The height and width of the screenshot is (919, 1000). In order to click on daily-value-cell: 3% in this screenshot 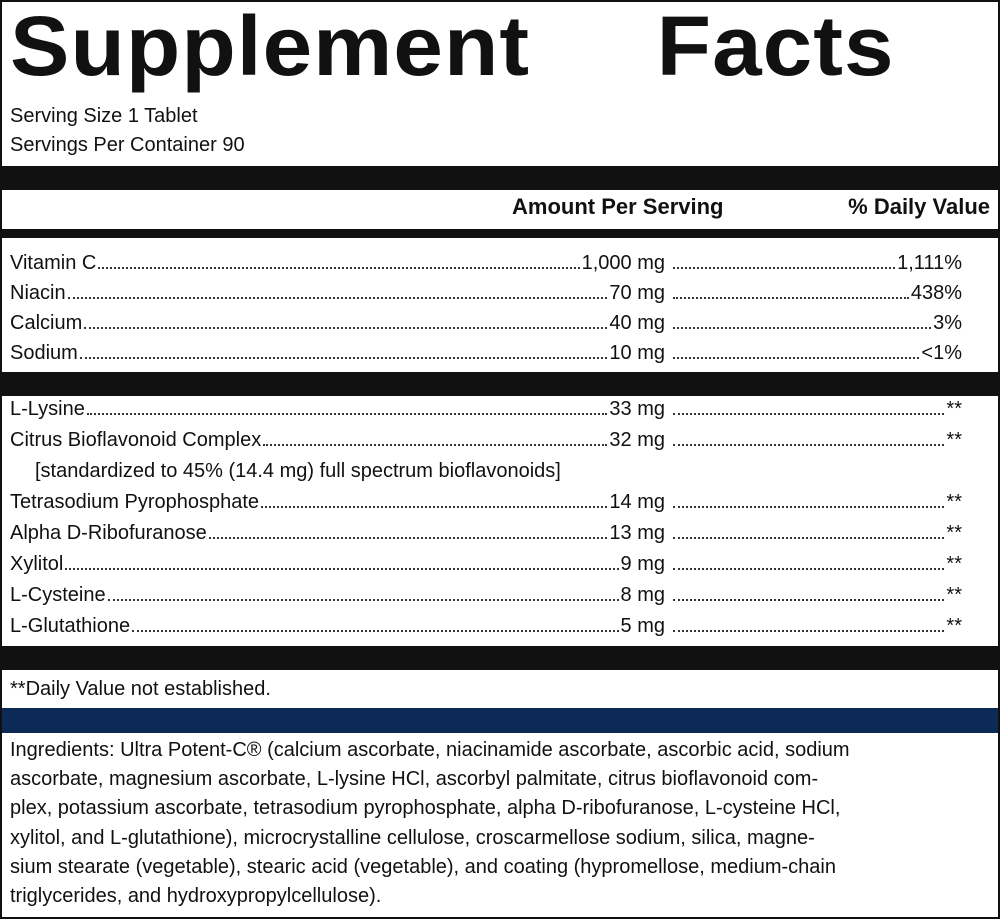, I will do `click(816, 323)`.